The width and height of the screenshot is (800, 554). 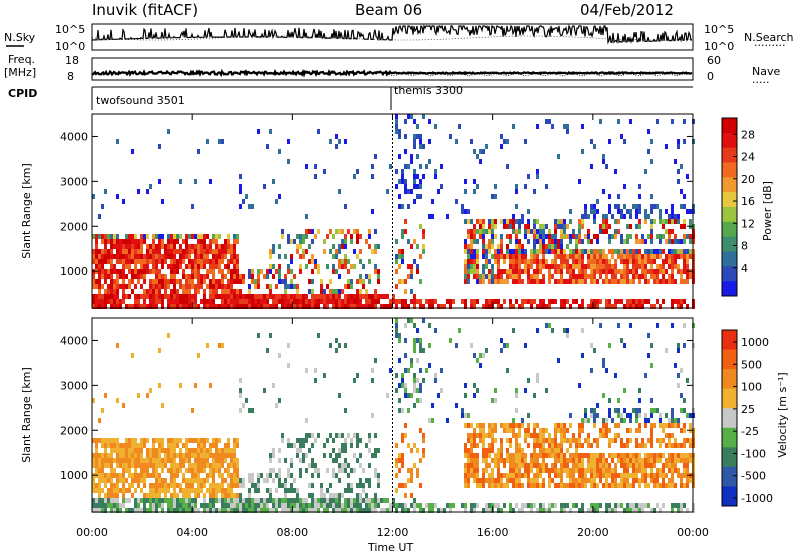 What do you see at coordinates (757, 498) in the screenshot?
I see `velocity-colorbar-label-7: -1000` at bounding box center [757, 498].